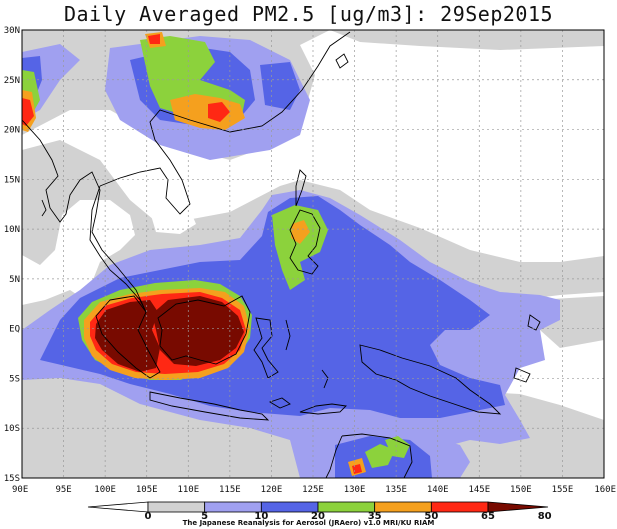 The width and height of the screenshot is (617, 529). I want to click on latitude-label: 5S, so click(14, 379).